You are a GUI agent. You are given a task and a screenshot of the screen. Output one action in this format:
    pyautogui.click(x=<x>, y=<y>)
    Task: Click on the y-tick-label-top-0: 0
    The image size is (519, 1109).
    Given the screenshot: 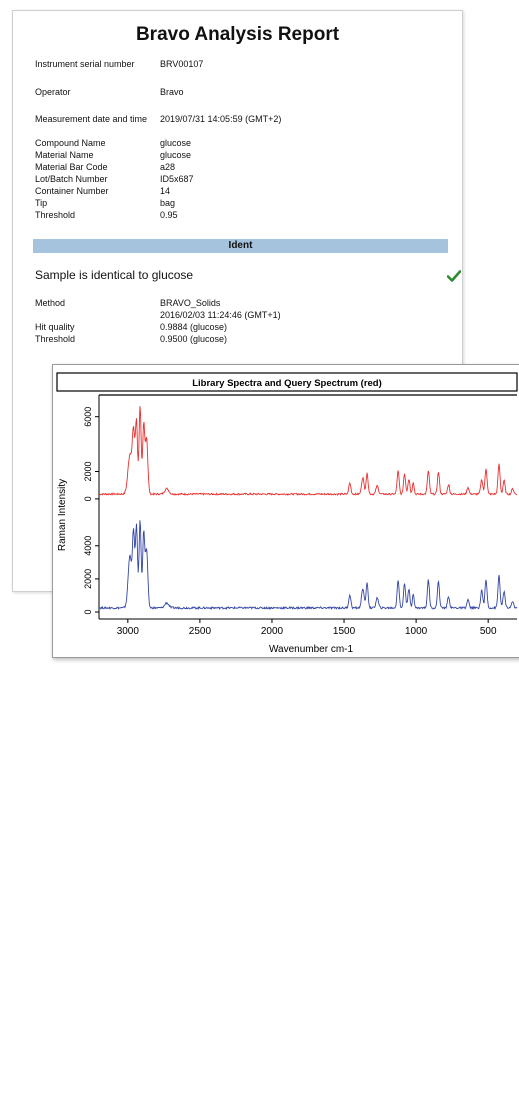 What is the action you would take?
    pyautogui.click(x=88, y=498)
    